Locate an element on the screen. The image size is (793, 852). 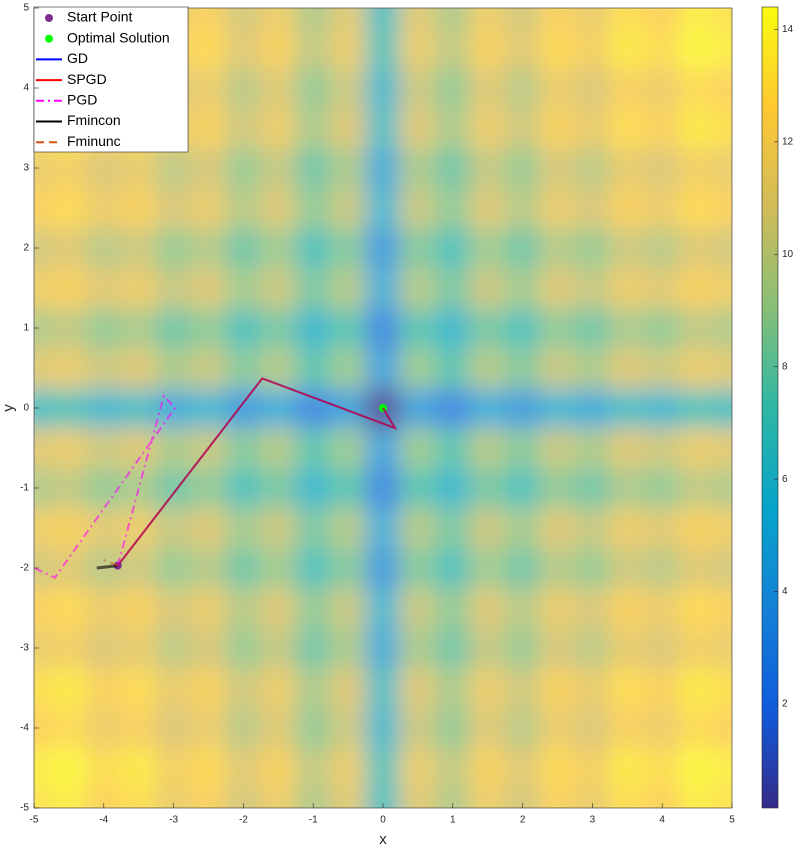
y-axis-label: y is located at coordinates (8, 408).